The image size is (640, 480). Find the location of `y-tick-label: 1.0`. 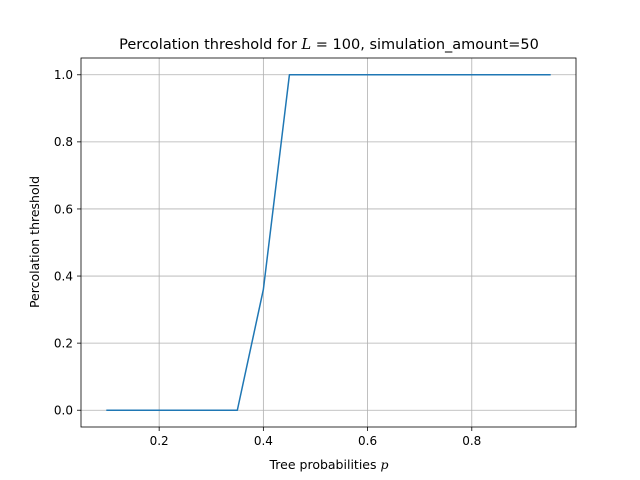

y-tick-label: 1.0 is located at coordinates (63, 75).